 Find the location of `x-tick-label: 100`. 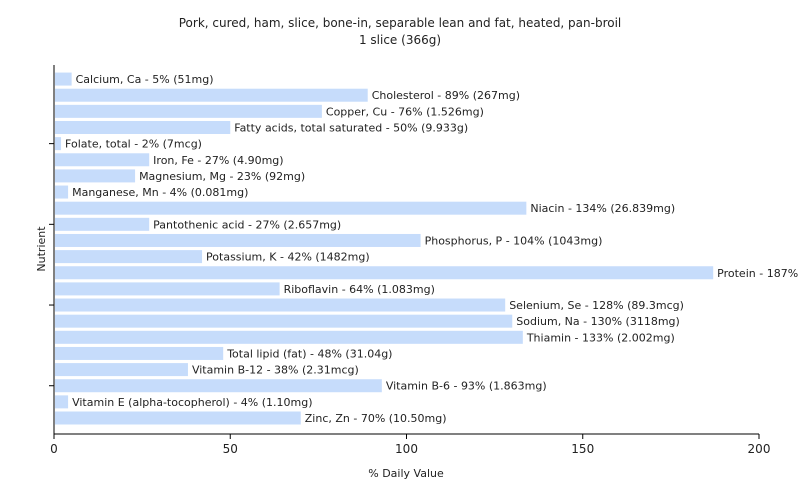

x-tick-label: 100 is located at coordinates (406, 449).